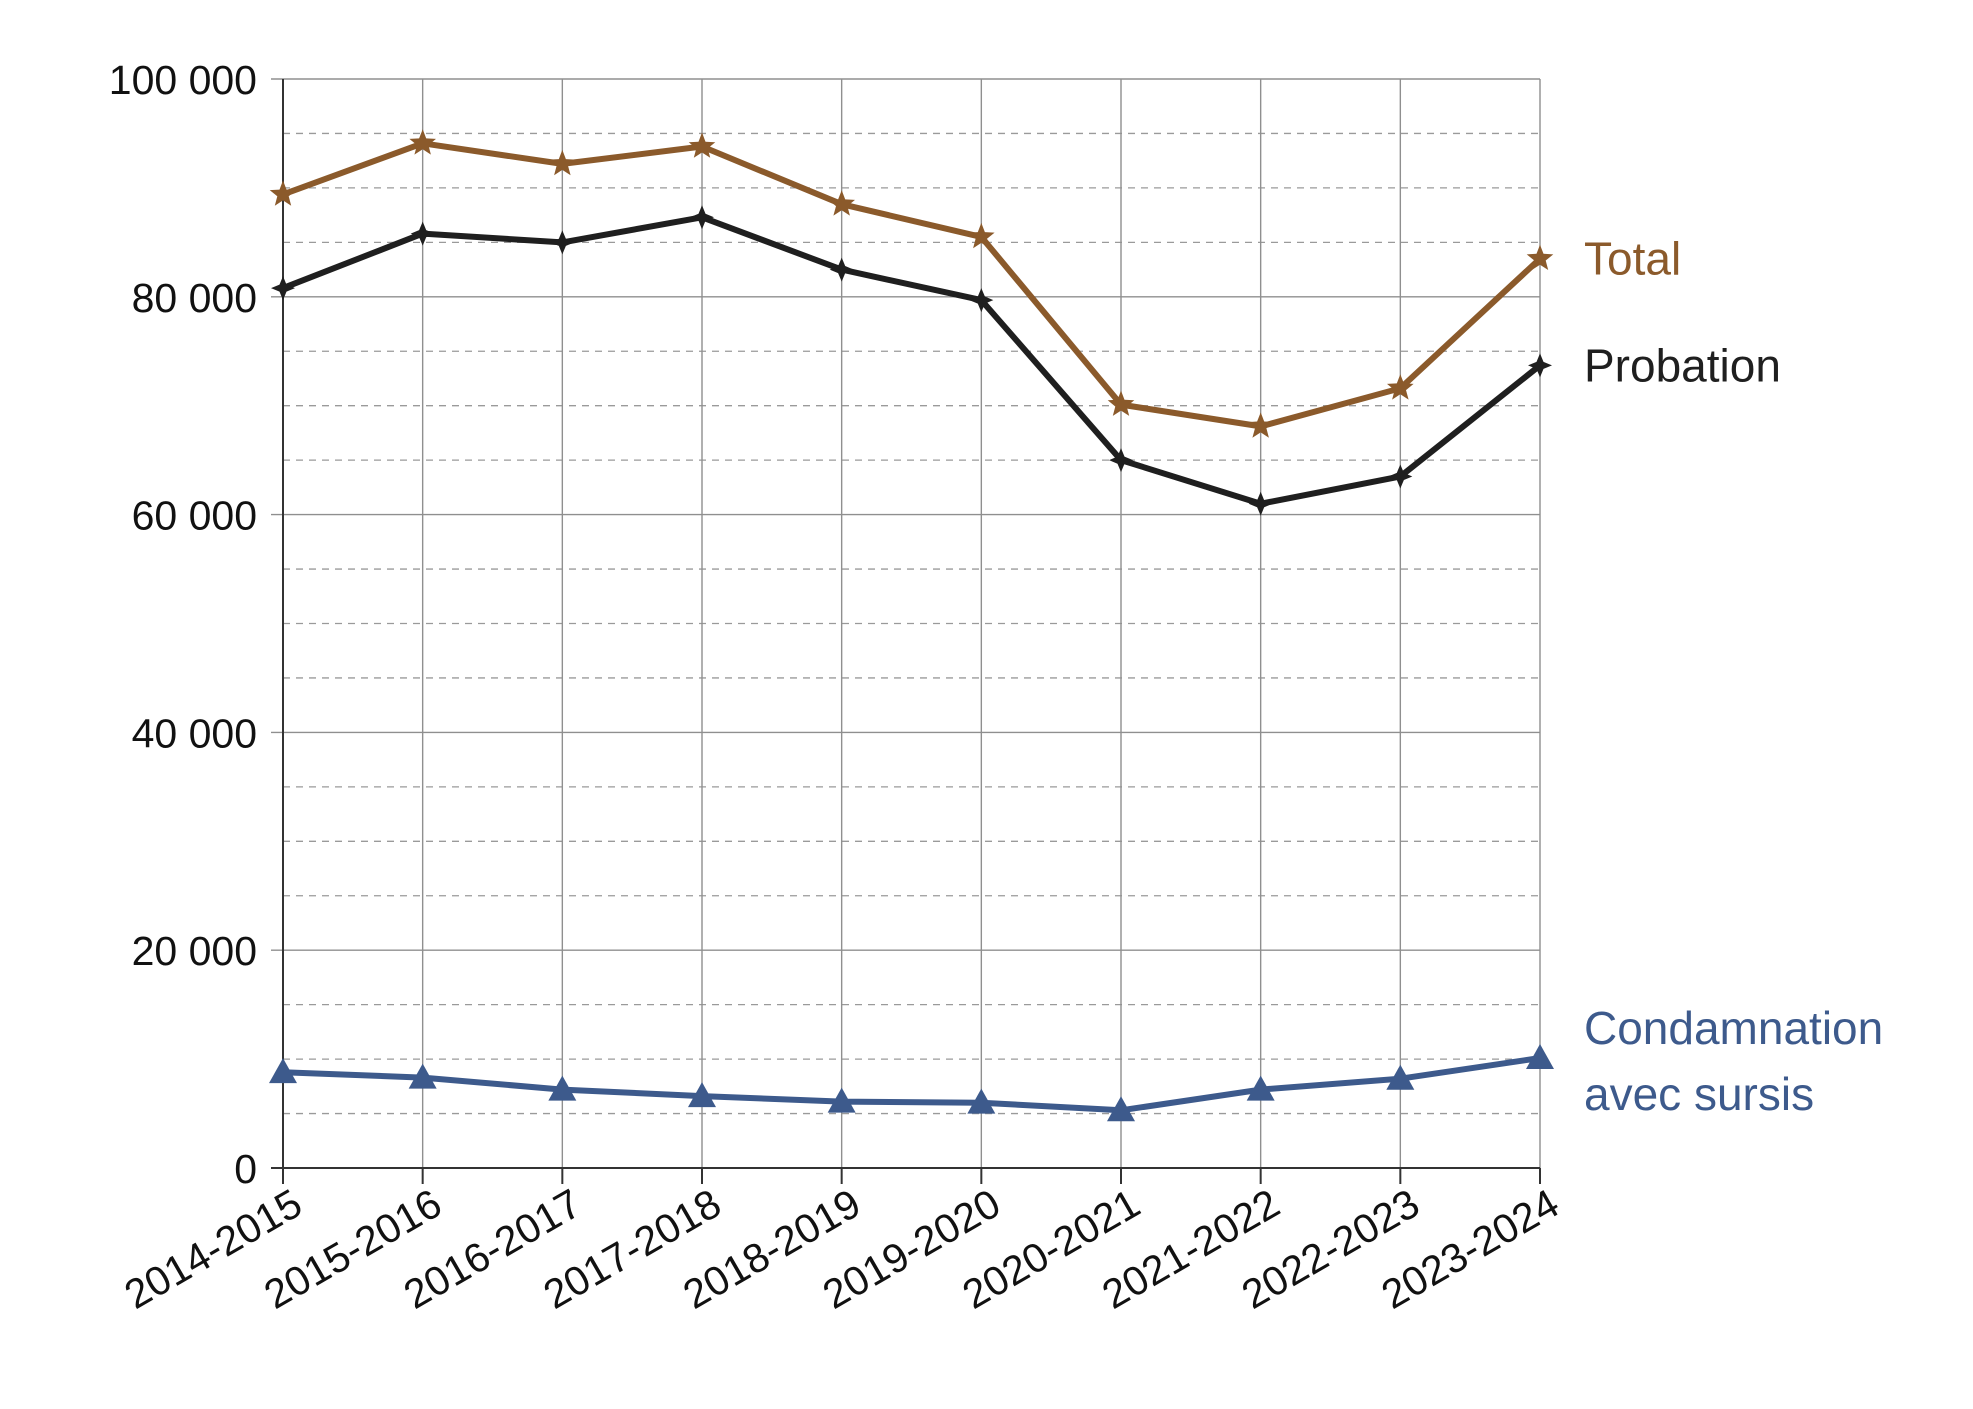  I want to click on y-tick-label: 20 000, so click(194, 951).